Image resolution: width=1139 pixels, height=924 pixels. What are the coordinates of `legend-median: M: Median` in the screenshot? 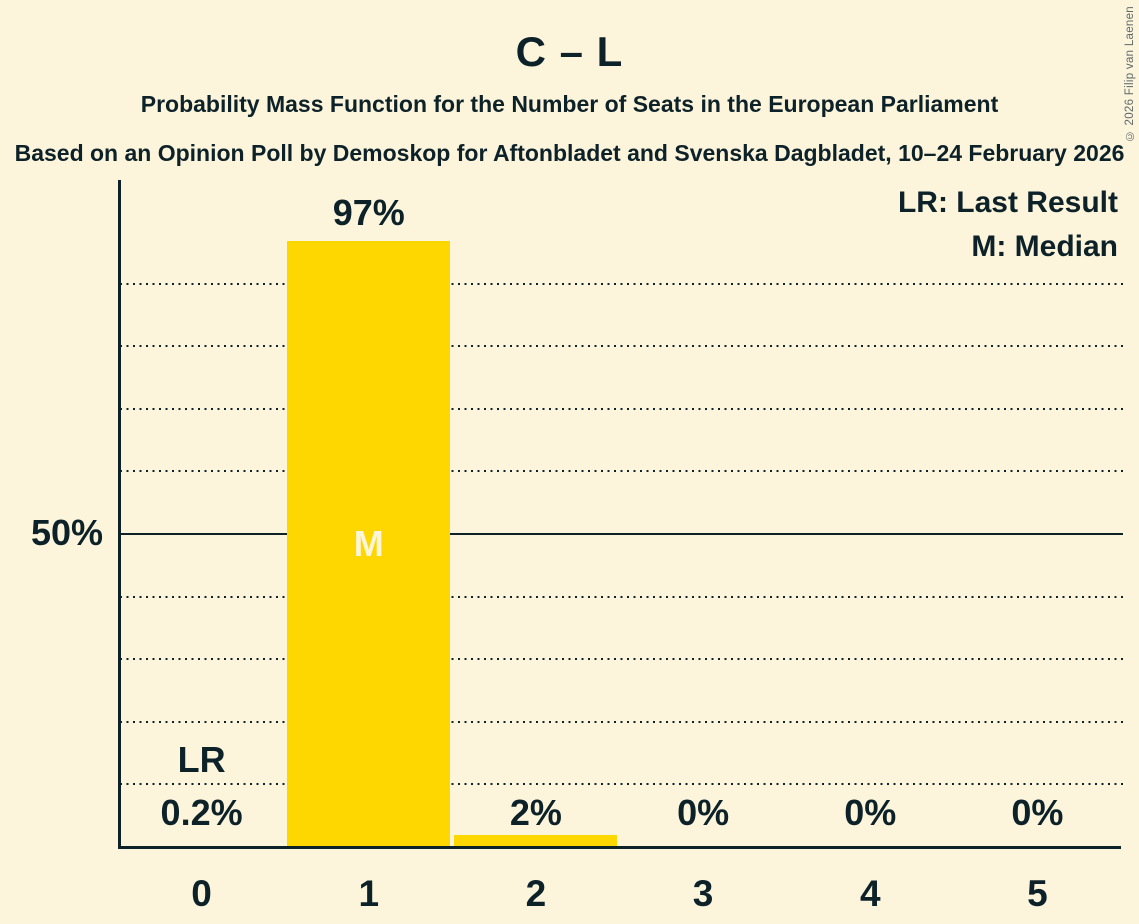 It's located at (1044, 246).